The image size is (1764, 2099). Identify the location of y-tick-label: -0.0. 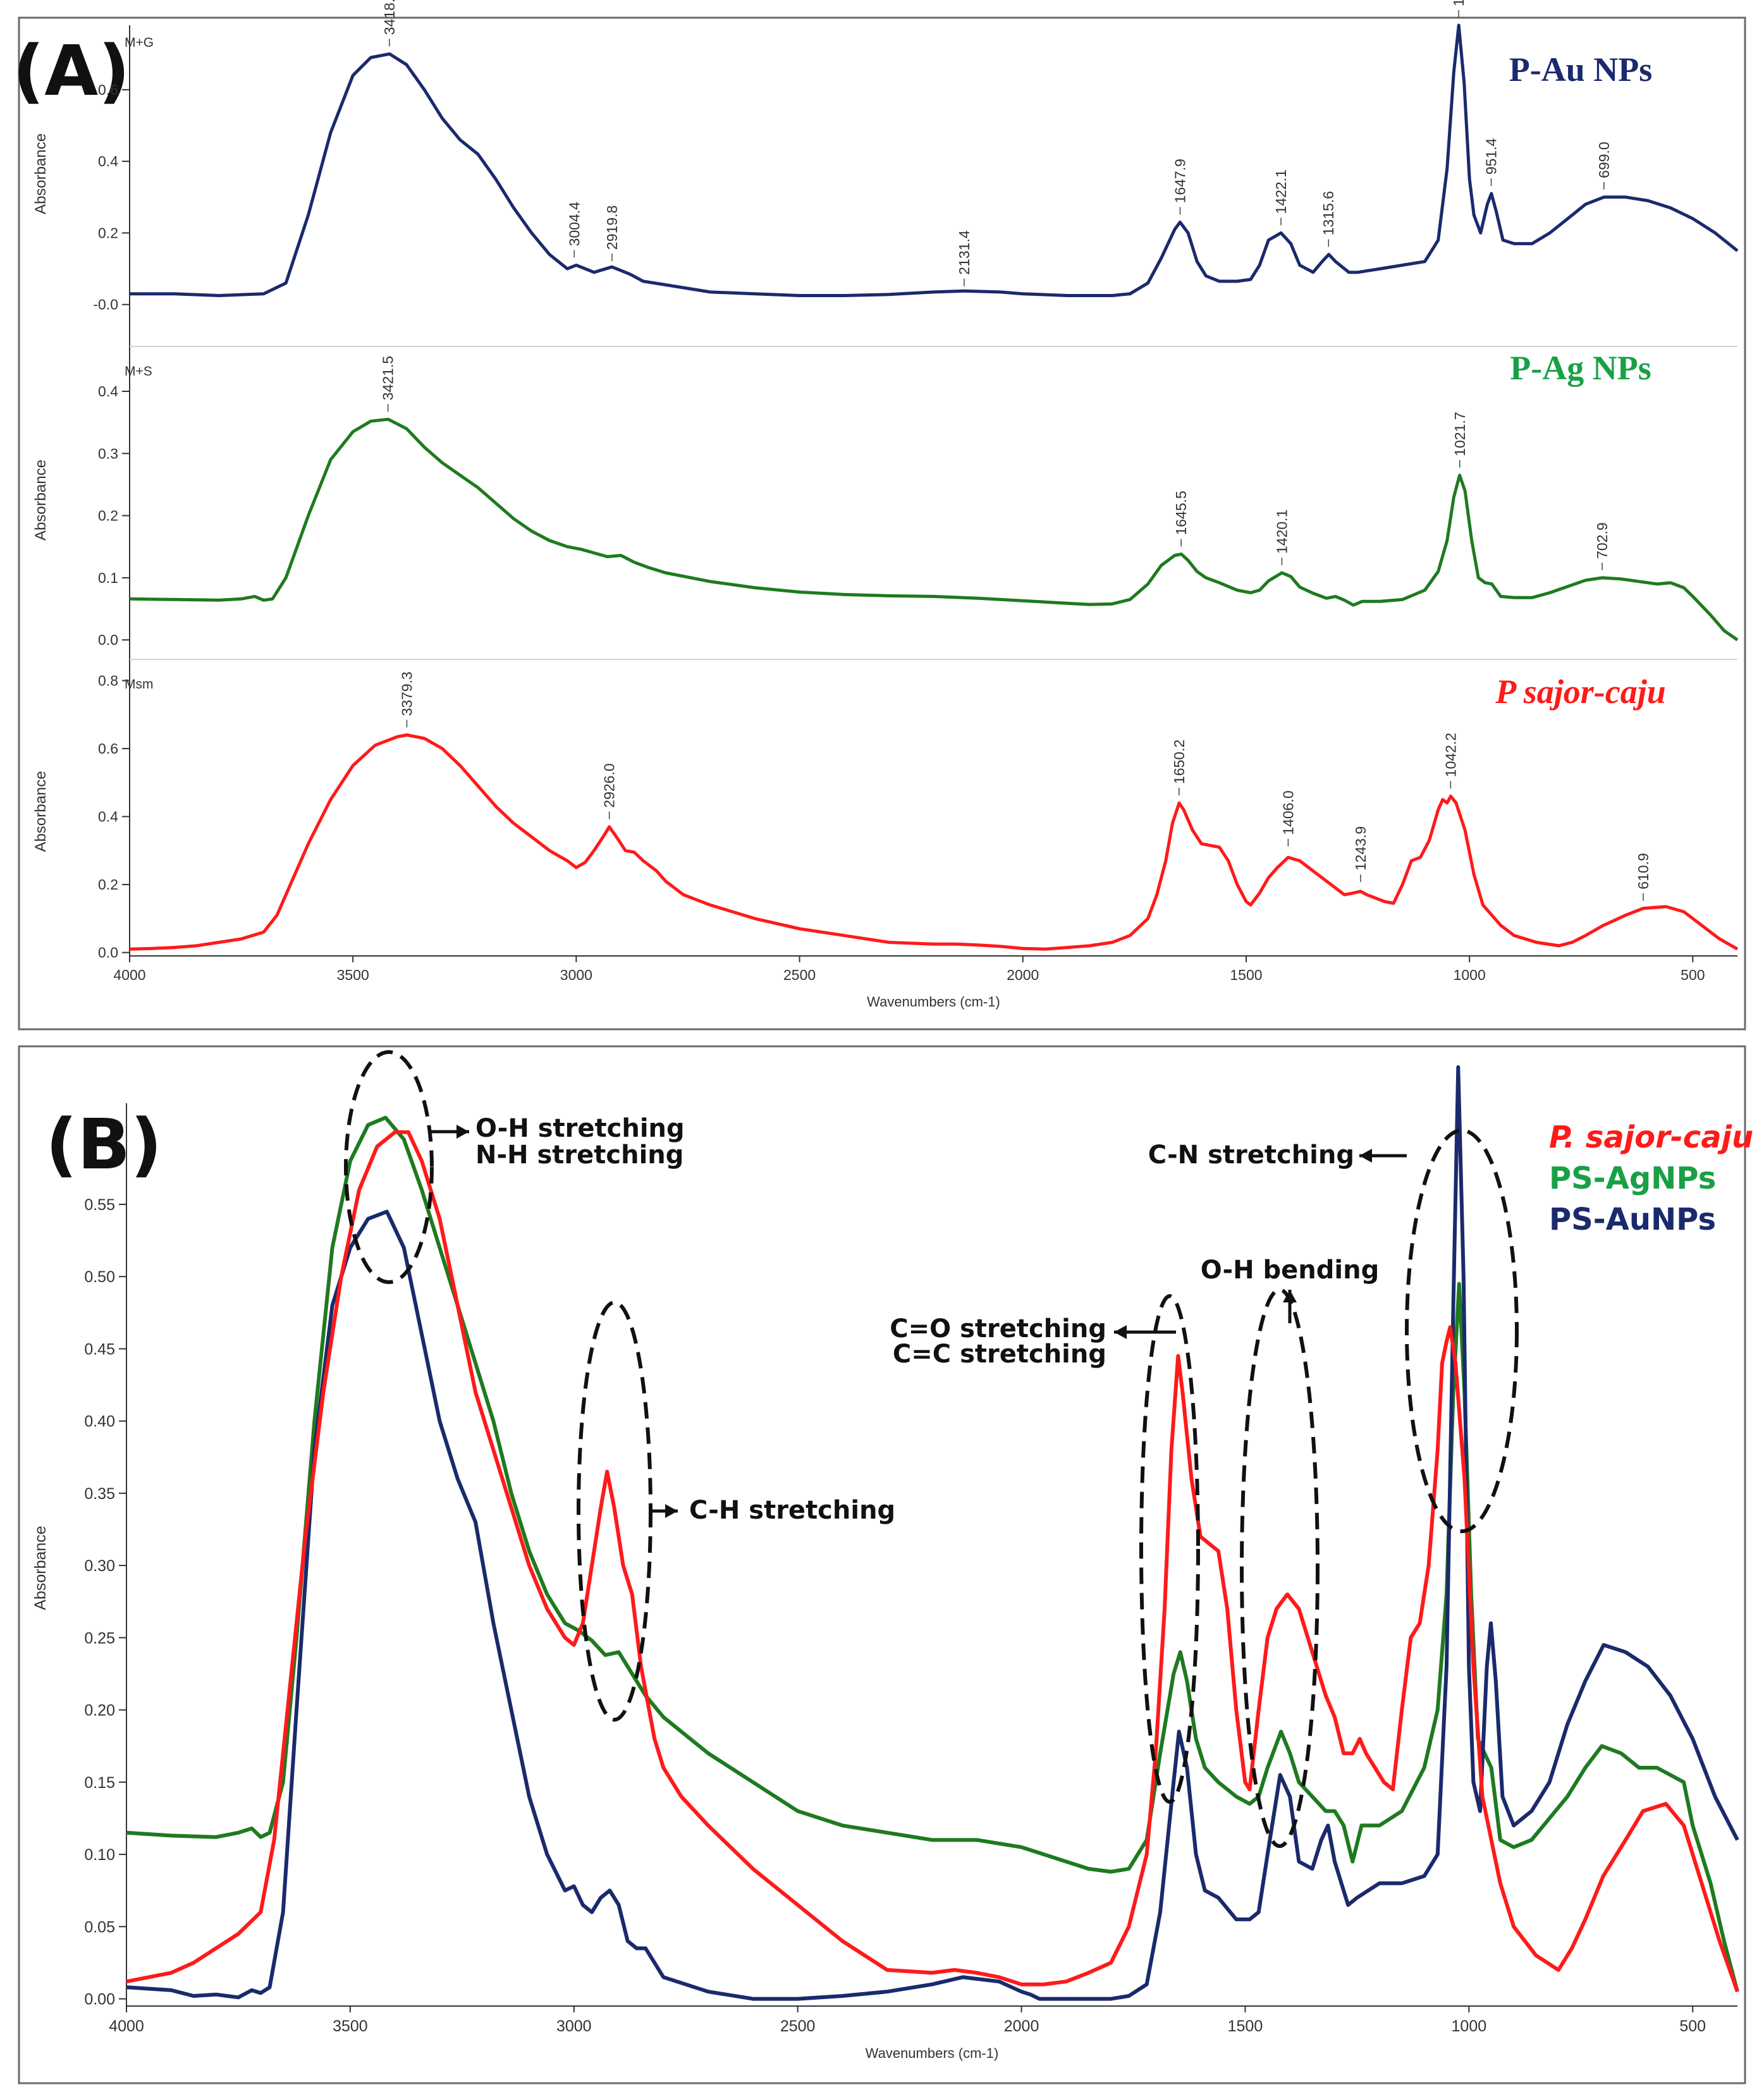
(105, 305).